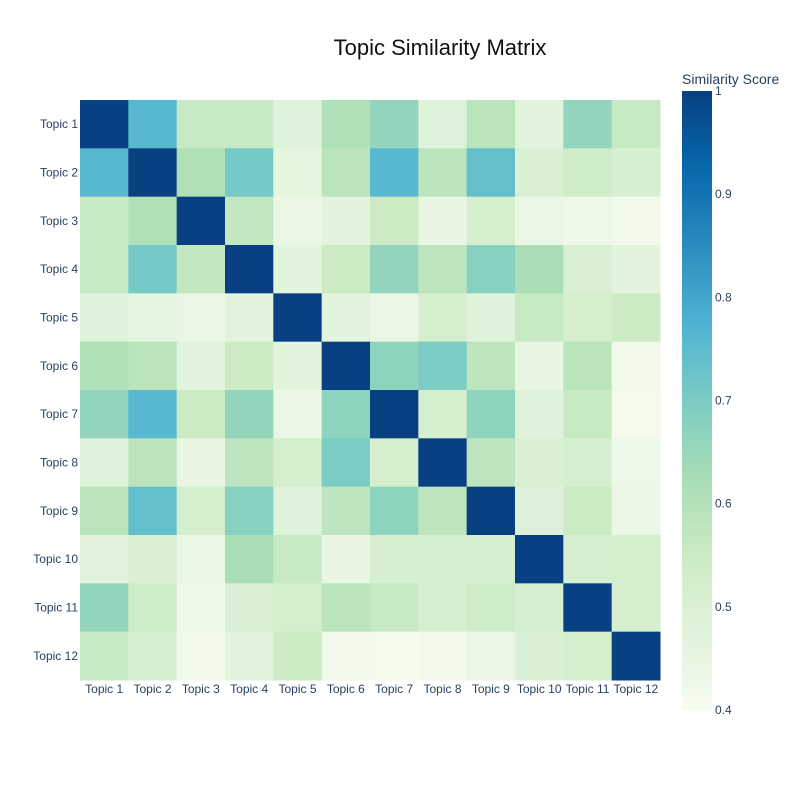 The height and width of the screenshot is (800, 800). What do you see at coordinates (297, 689) in the screenshot?
I see `x-tick-label: Topic 5` at bounding box center [297, 689].